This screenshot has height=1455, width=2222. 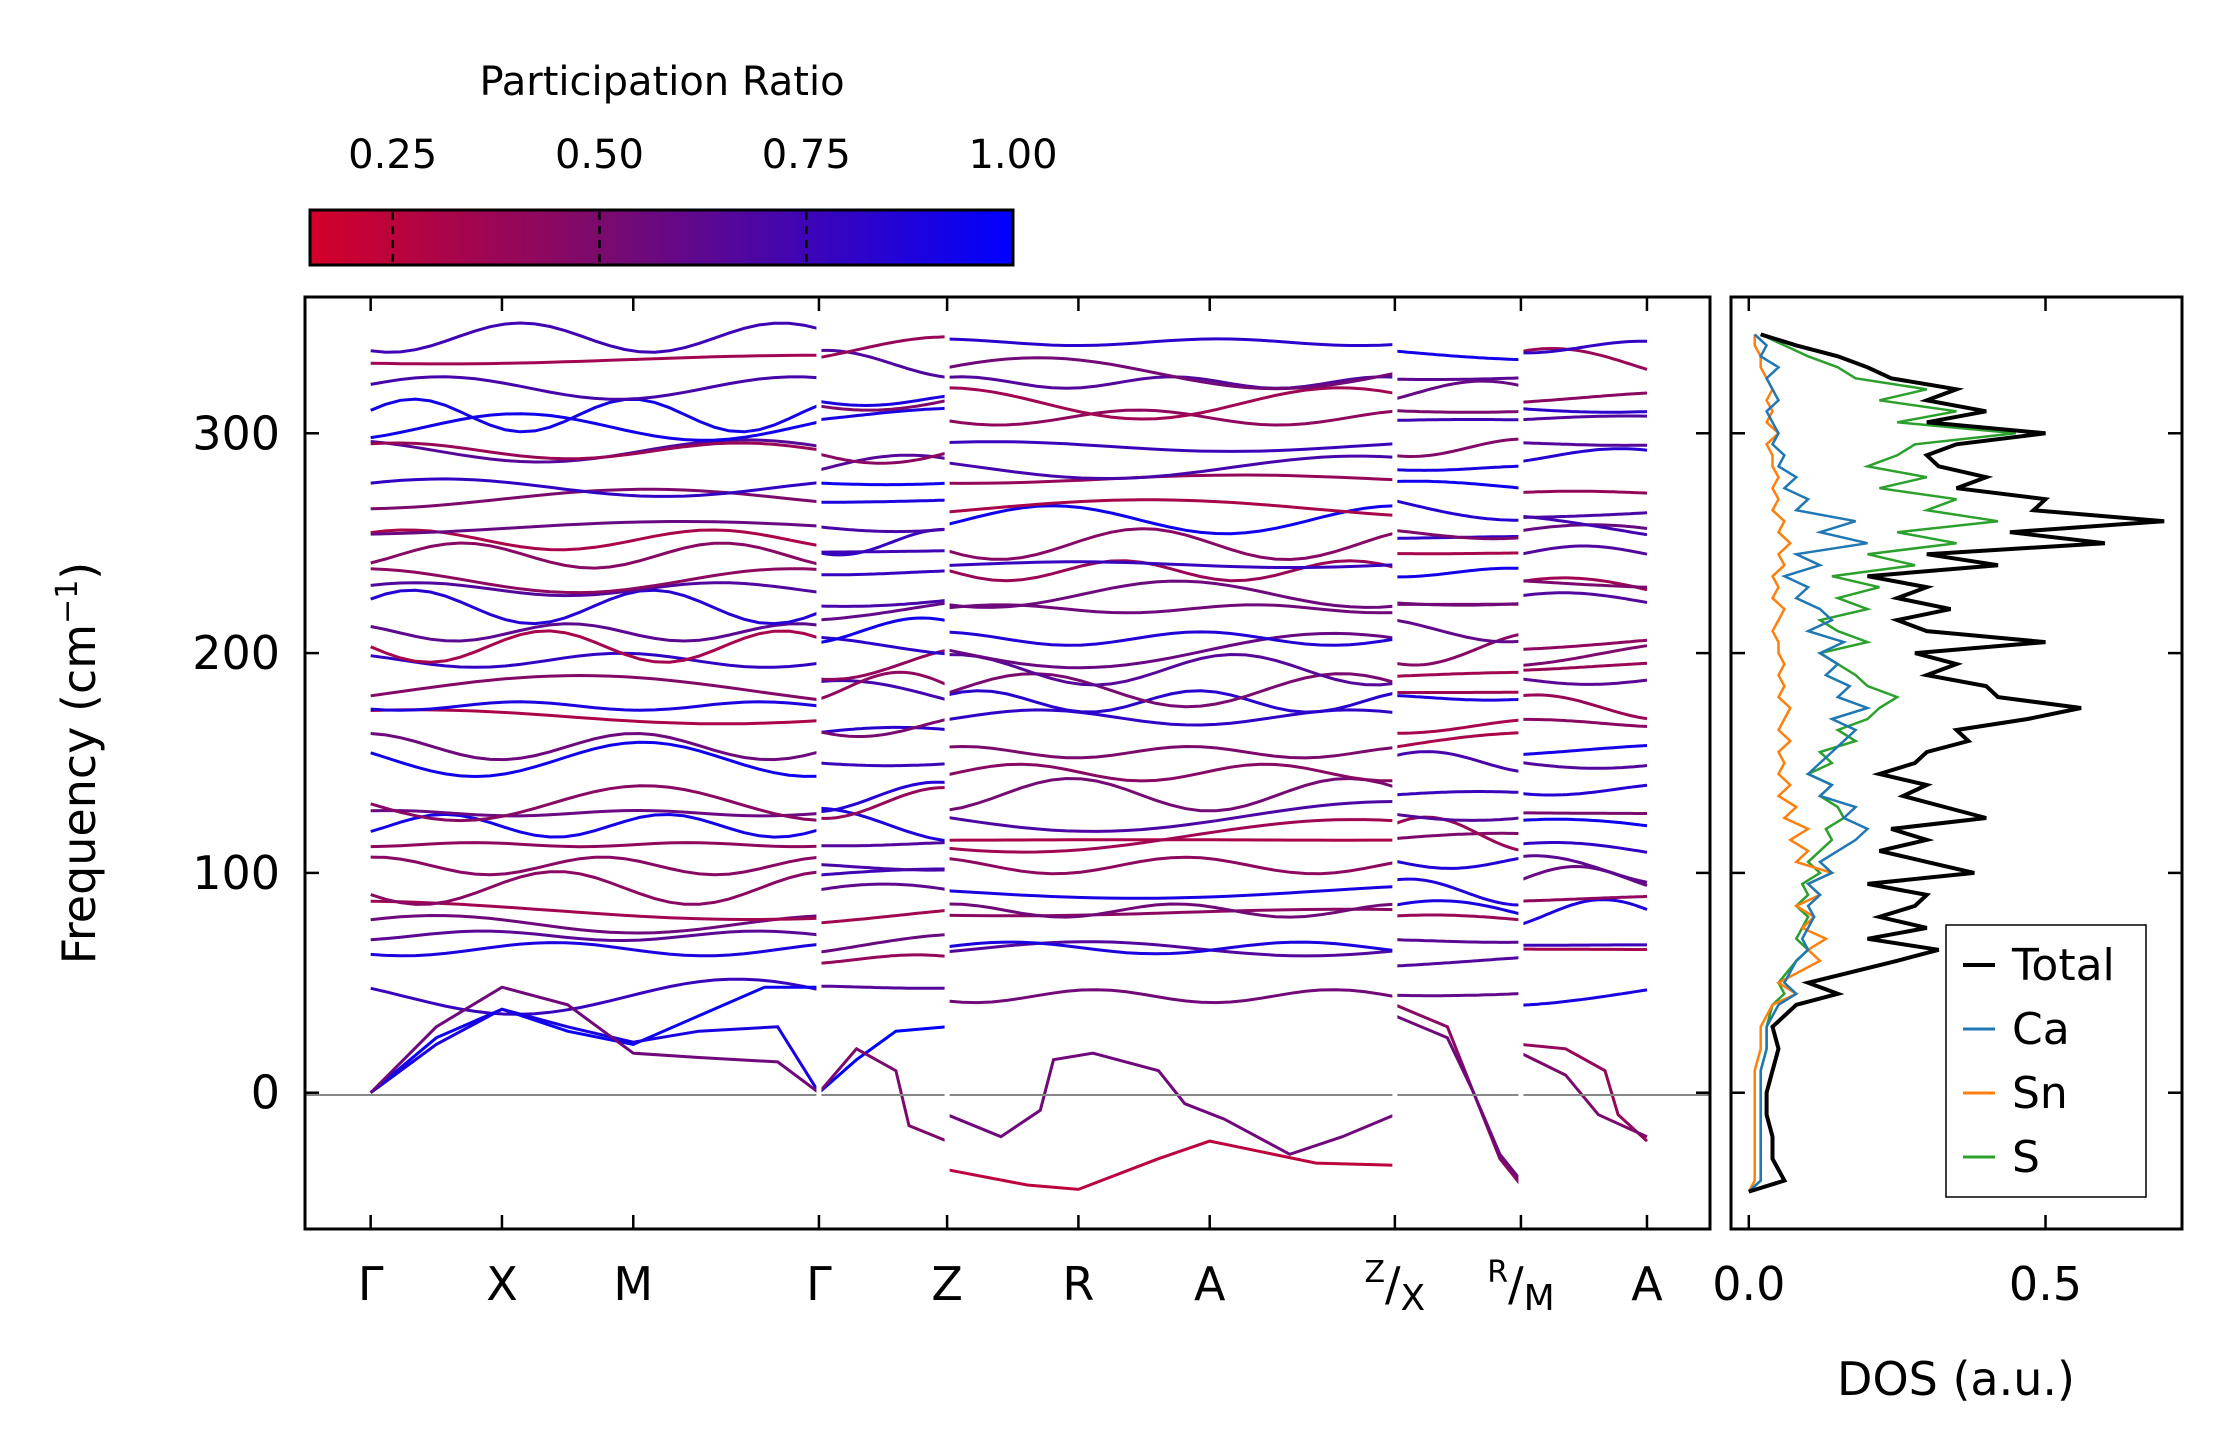 What do you see at coordinates (1012, 155) in the screenshot?
I see `colorbar-tick-label: 1.00` at bounding box center [1012, 155].